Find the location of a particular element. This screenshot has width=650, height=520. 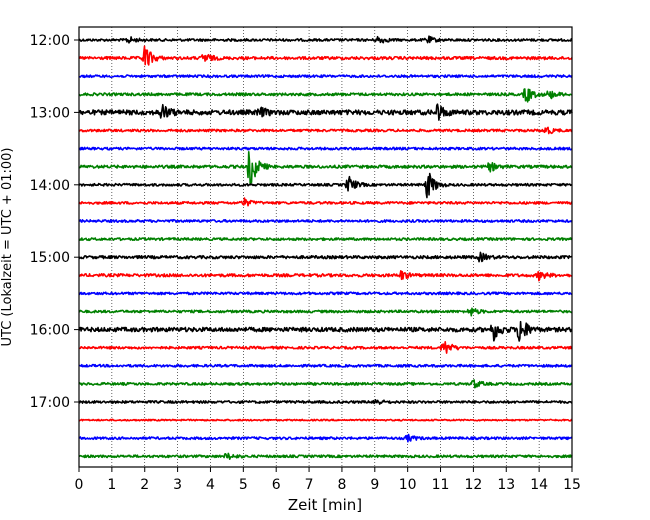

x-tick-label: 9 is located at coordinates (374, 485).